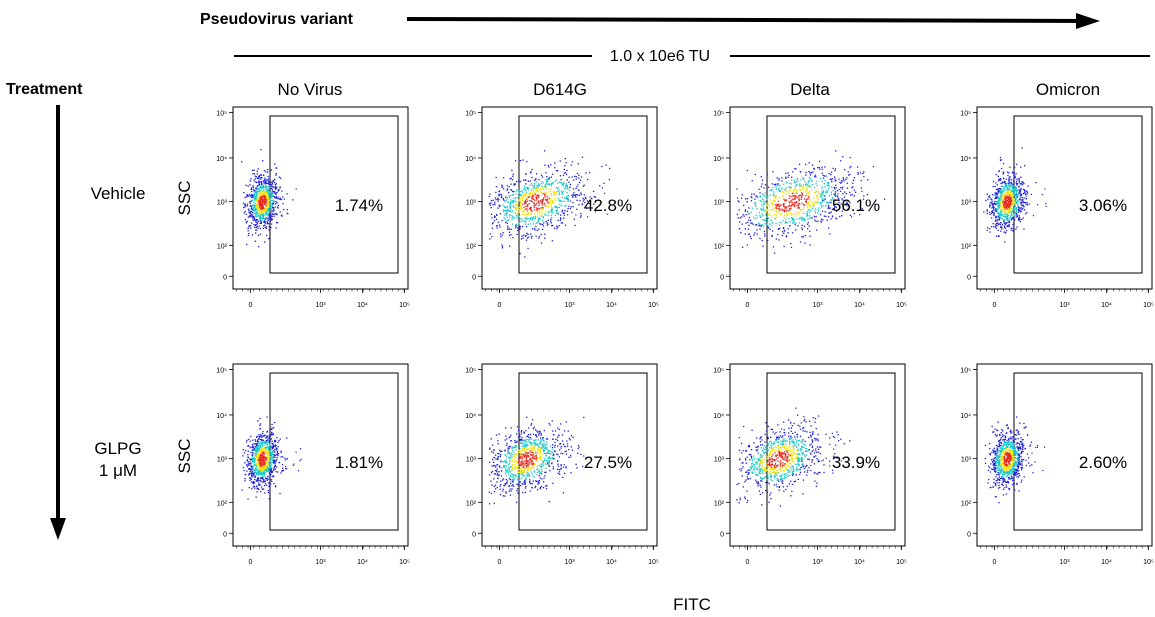  What do you see at coordinates (549, 204) in the screenshot?
I see `event-cloud` at bounding box center [549, 204].